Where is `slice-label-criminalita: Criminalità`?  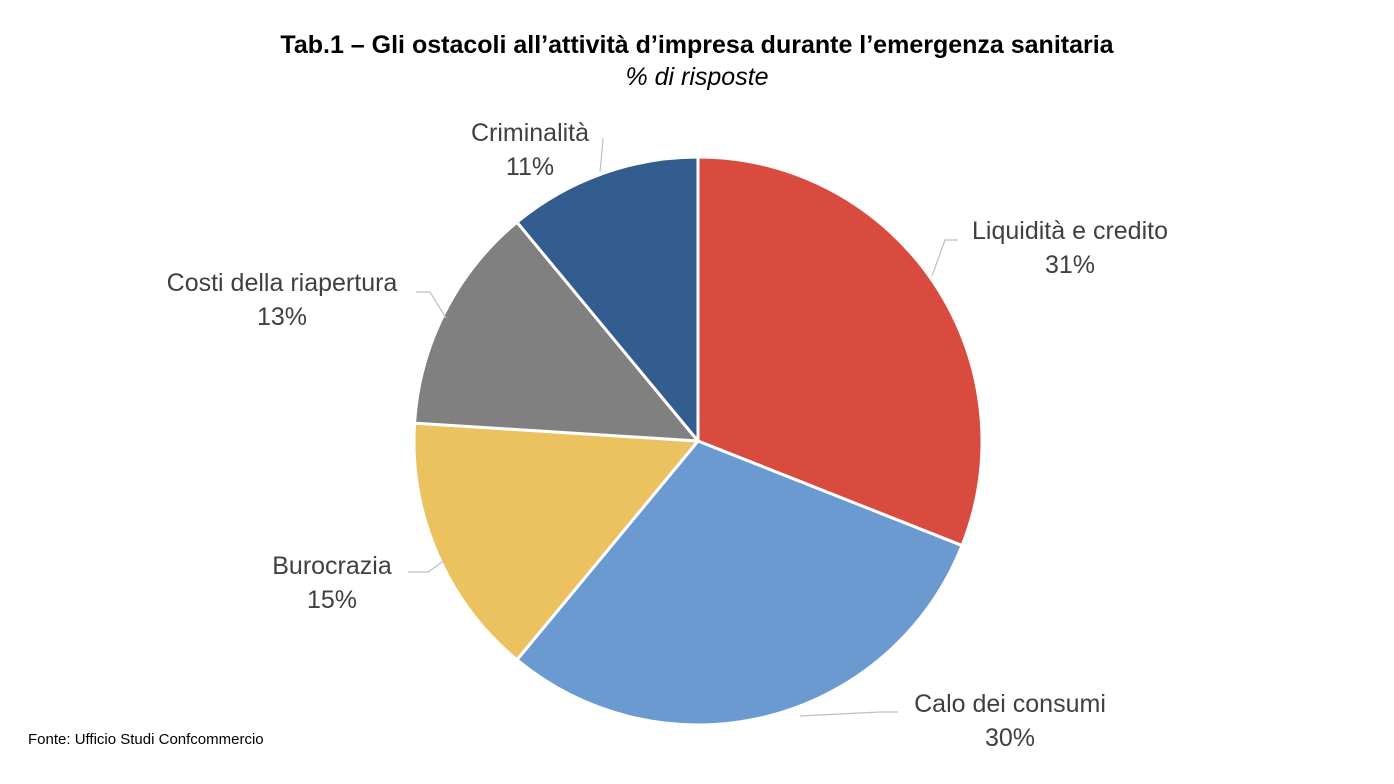
slice-label-criminalita: Criminalità is located at coordinates (530, 133).